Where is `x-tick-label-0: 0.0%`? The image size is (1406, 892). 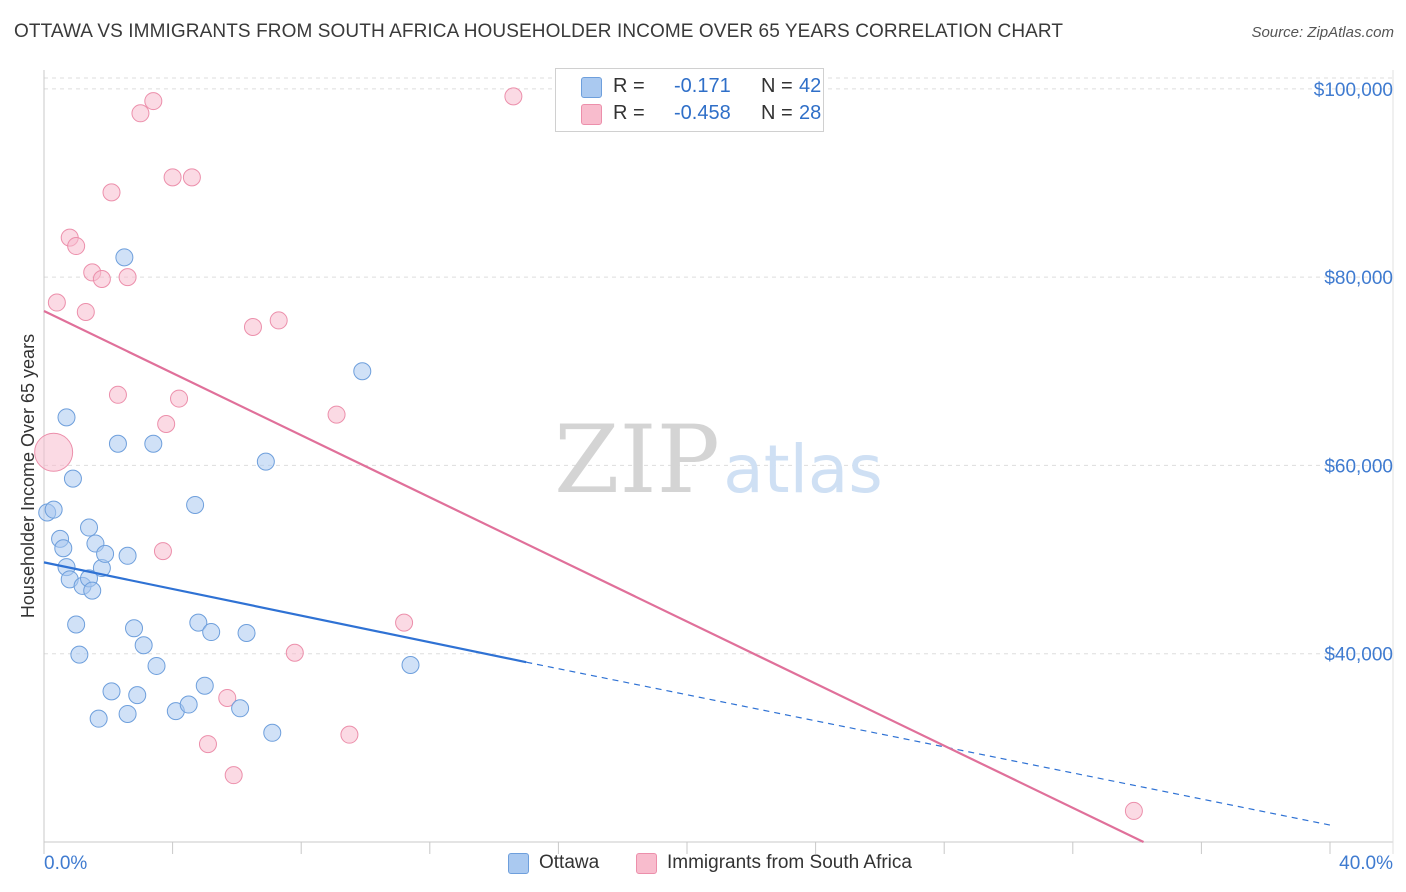
x-tick-label-0: 0.0% is located at coordinates (65, 863).